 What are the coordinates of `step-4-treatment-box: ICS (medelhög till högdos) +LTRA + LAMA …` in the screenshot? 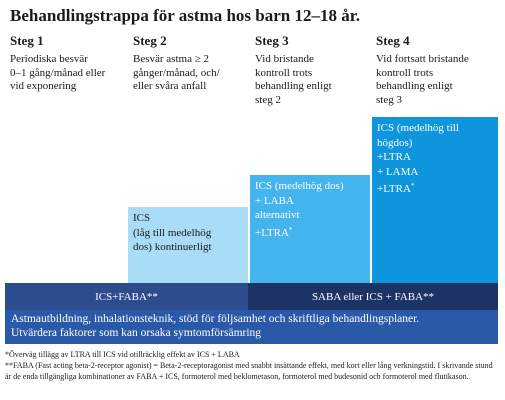 It's located at (435, 200).